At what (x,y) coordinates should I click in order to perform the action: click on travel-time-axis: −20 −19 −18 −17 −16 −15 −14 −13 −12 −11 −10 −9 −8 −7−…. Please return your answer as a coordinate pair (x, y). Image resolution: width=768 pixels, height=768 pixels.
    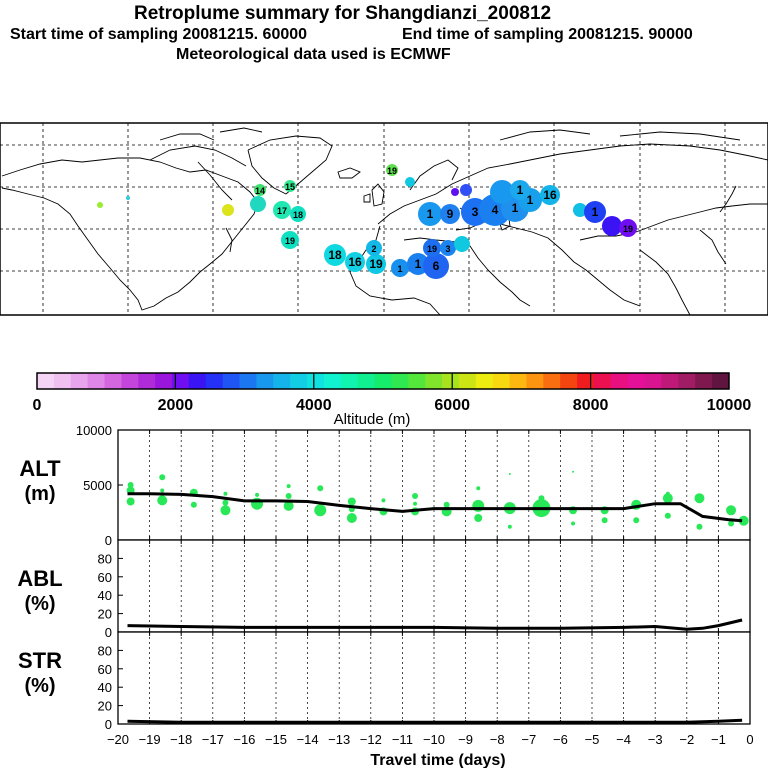
    Looking at the image, I should click on (430, 750).